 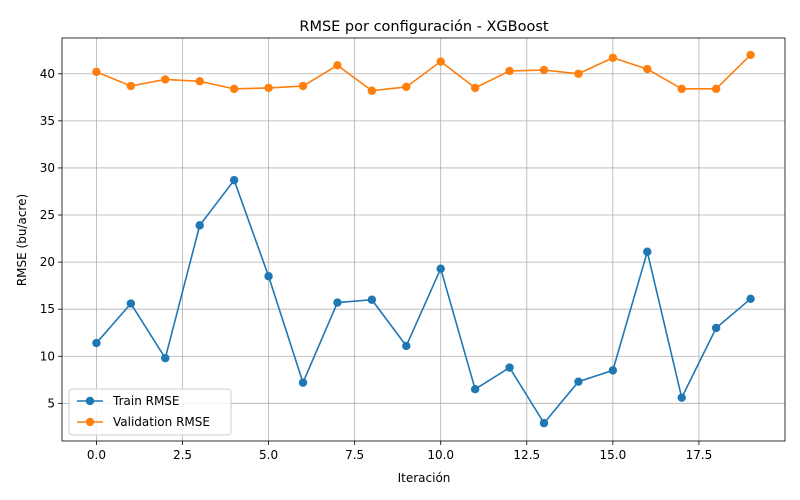 What do you see at coordinates (51, 238) in the screenshot?
I see `y-axis: 5 10 15 20 25 30 35 40` at bounding box center [51, 238].